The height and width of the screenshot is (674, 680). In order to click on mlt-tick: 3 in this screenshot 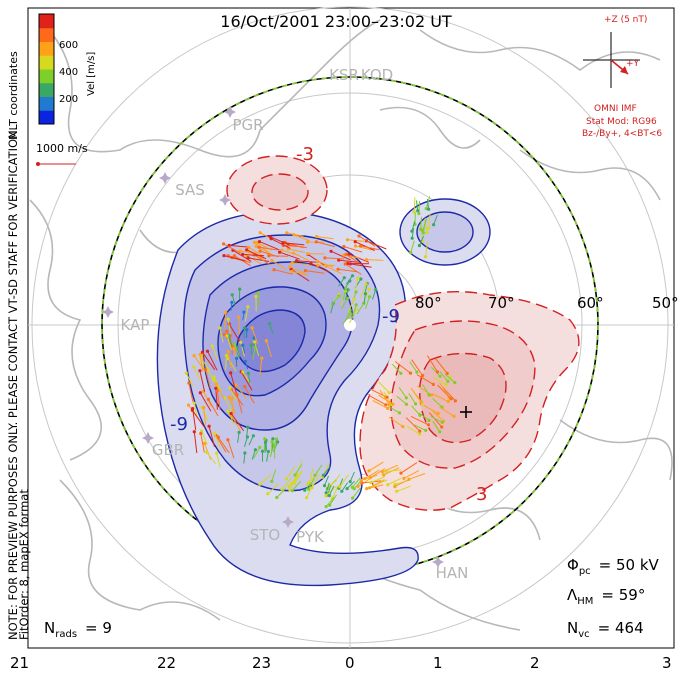, I will do `click(667, 663)`.